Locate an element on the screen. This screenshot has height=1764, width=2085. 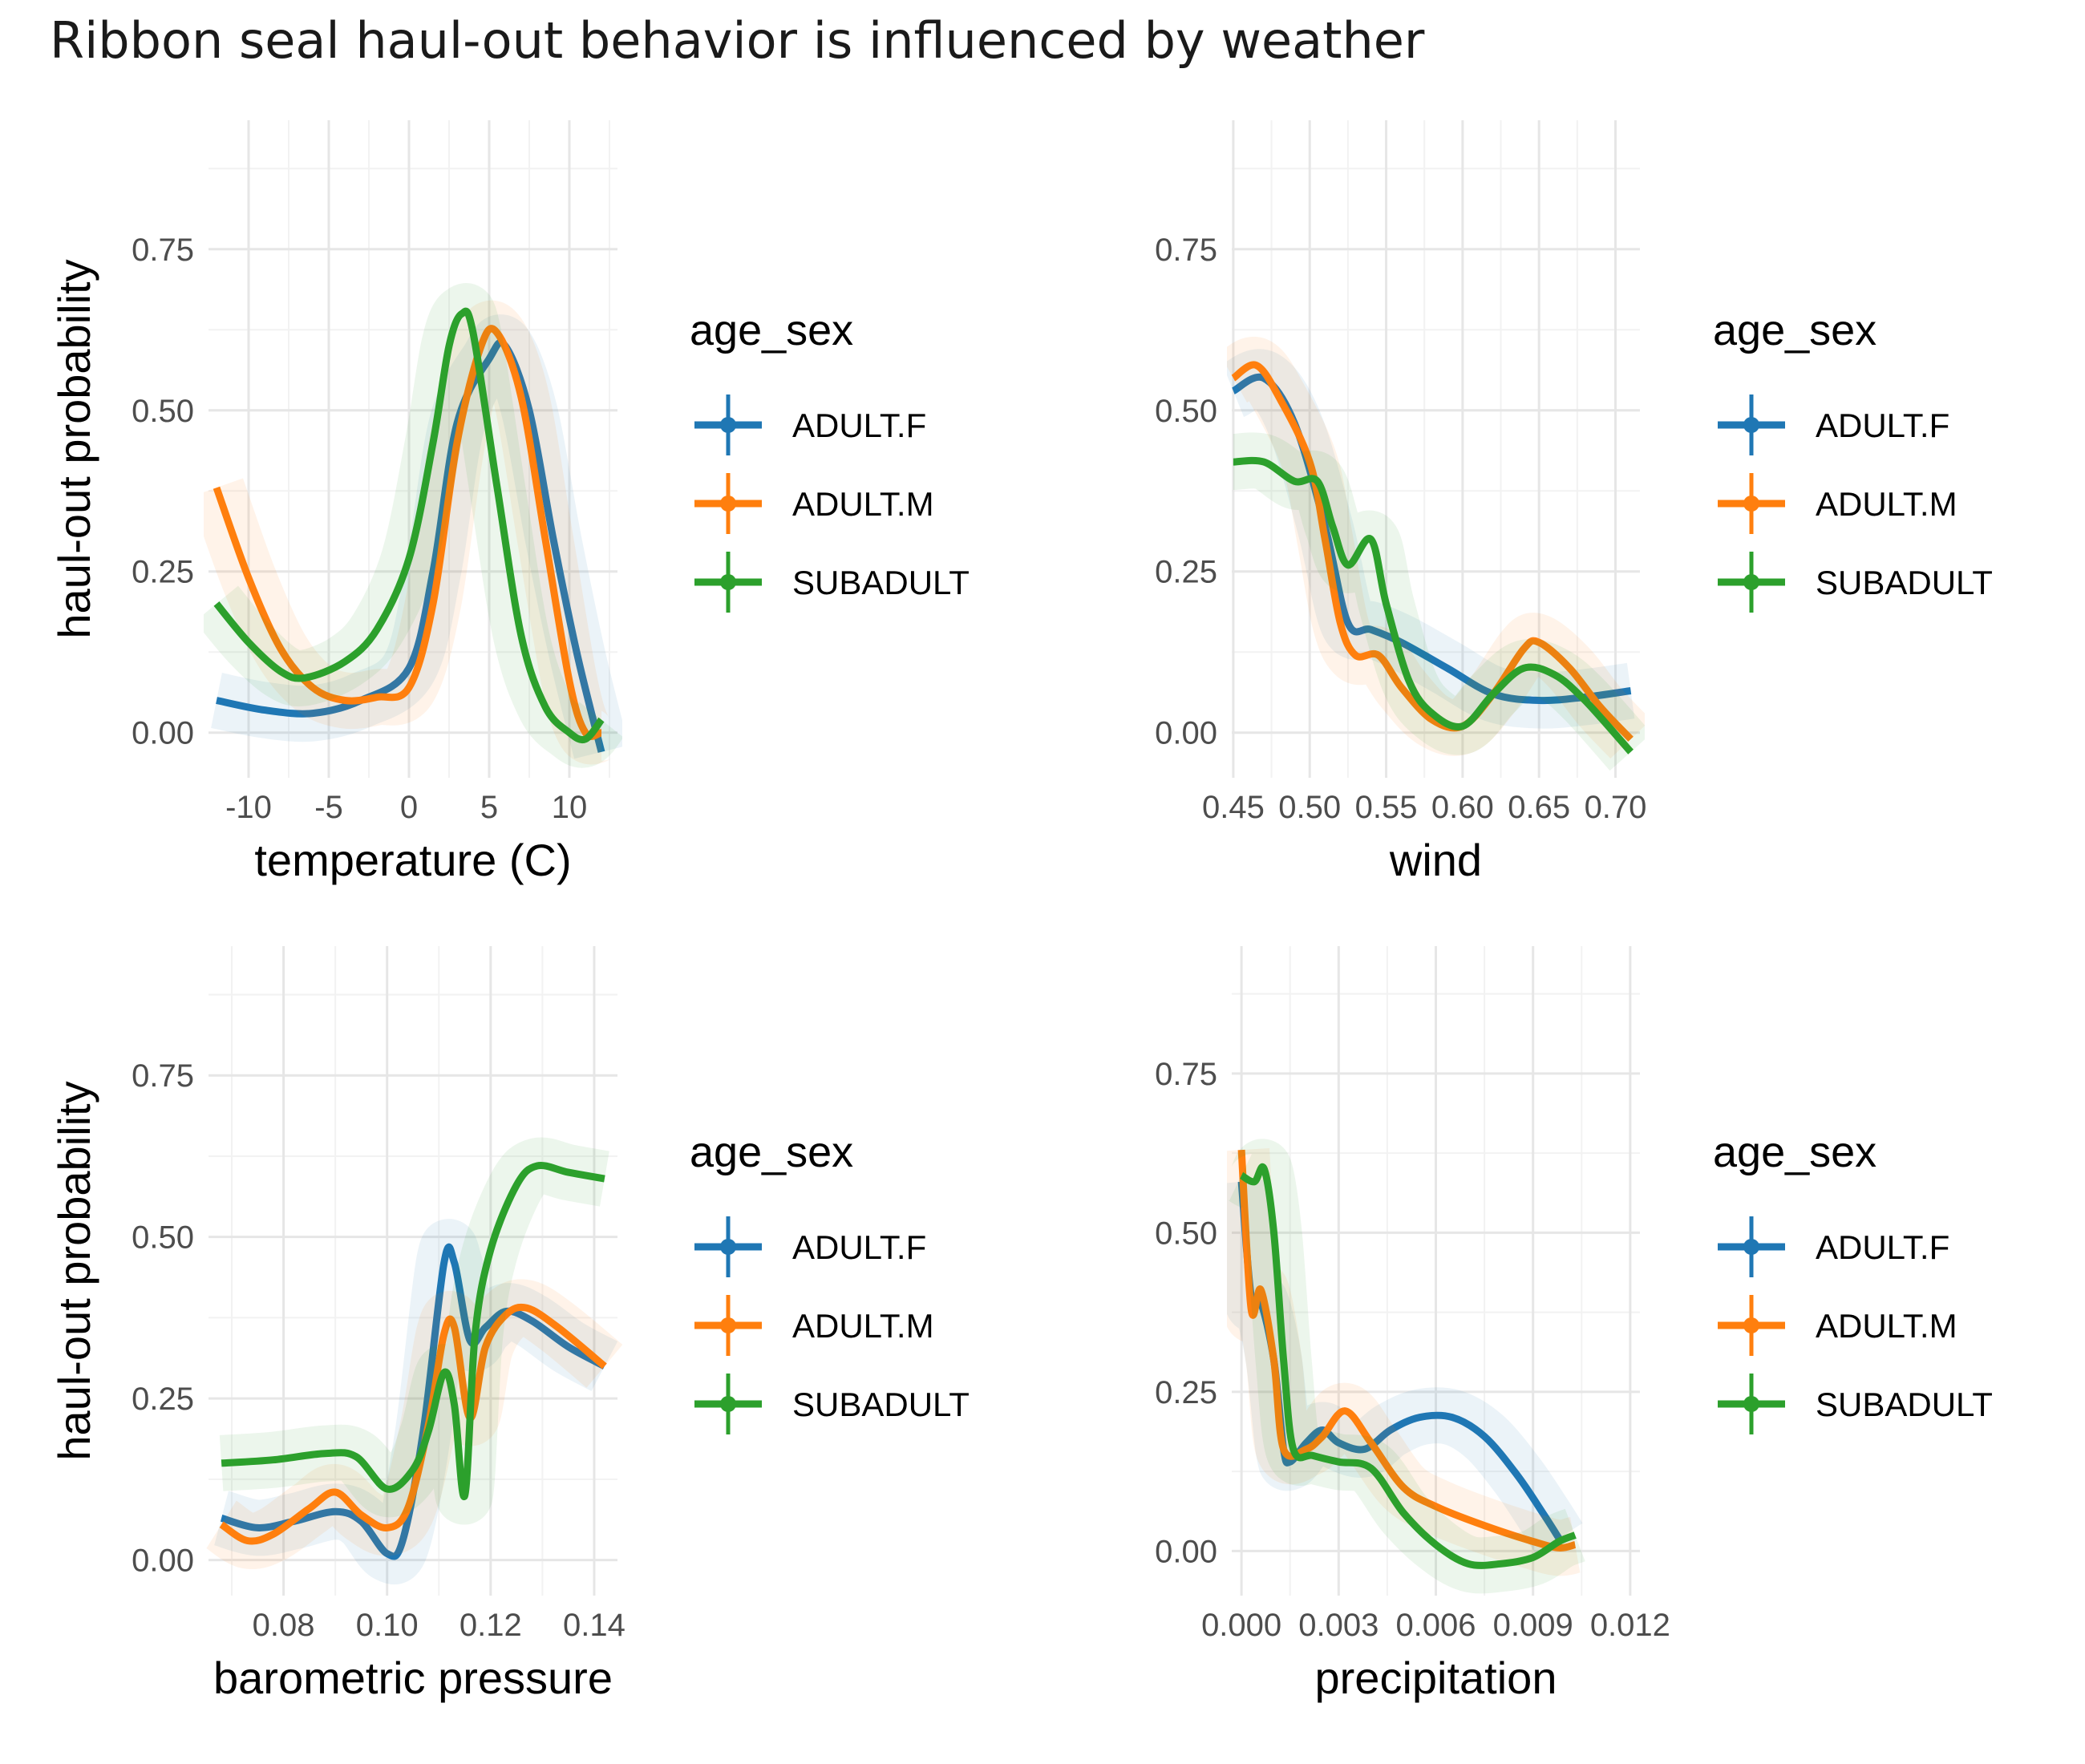
x-axis-title: wind is located at coordinates (1436, 860).